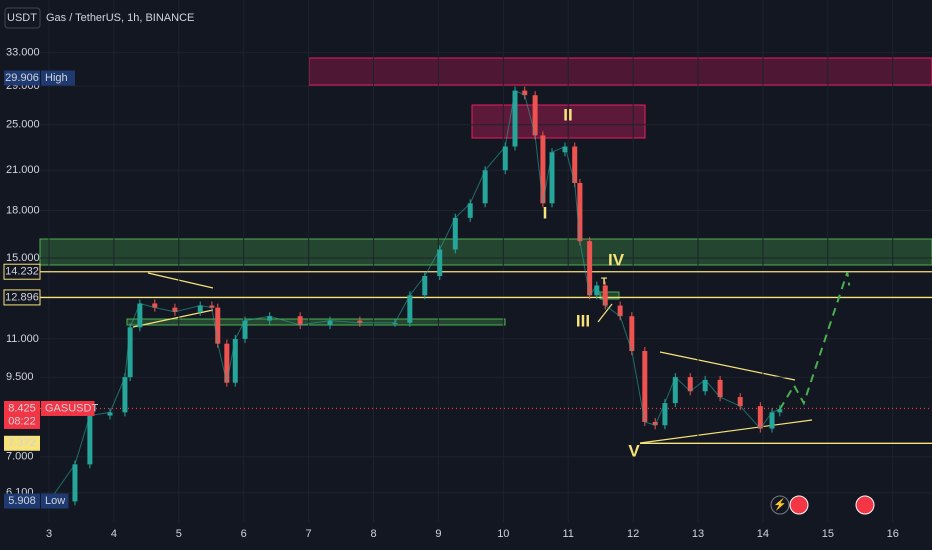 The image size is (932, 550). What do you see at coordinates (503, 534) in the screenshot?
I see `x-tick-label: 10` at bounding box center [503, 534].